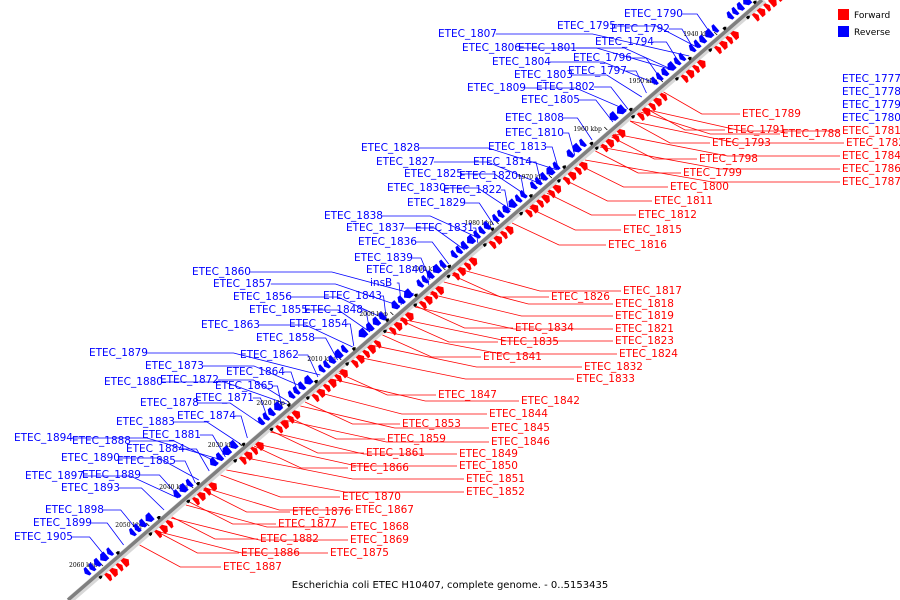  What do you see at coordinates (843, 31) in the screenshot?
I see `legend-reverse-swatch` at bounding box center [843, 31].